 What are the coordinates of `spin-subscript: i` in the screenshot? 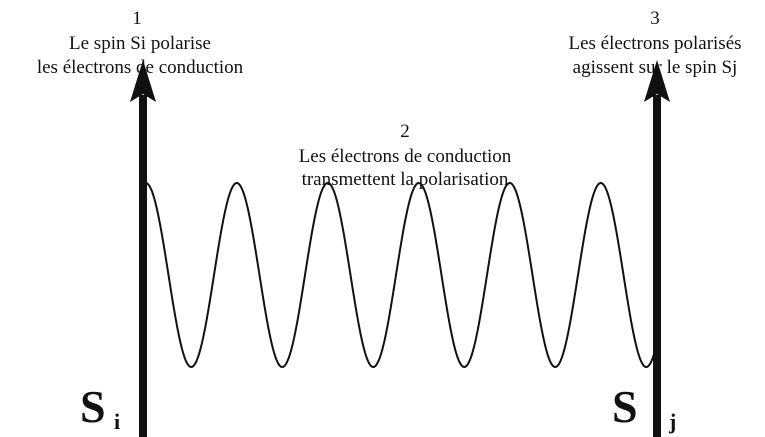 It's located at (117, 421).